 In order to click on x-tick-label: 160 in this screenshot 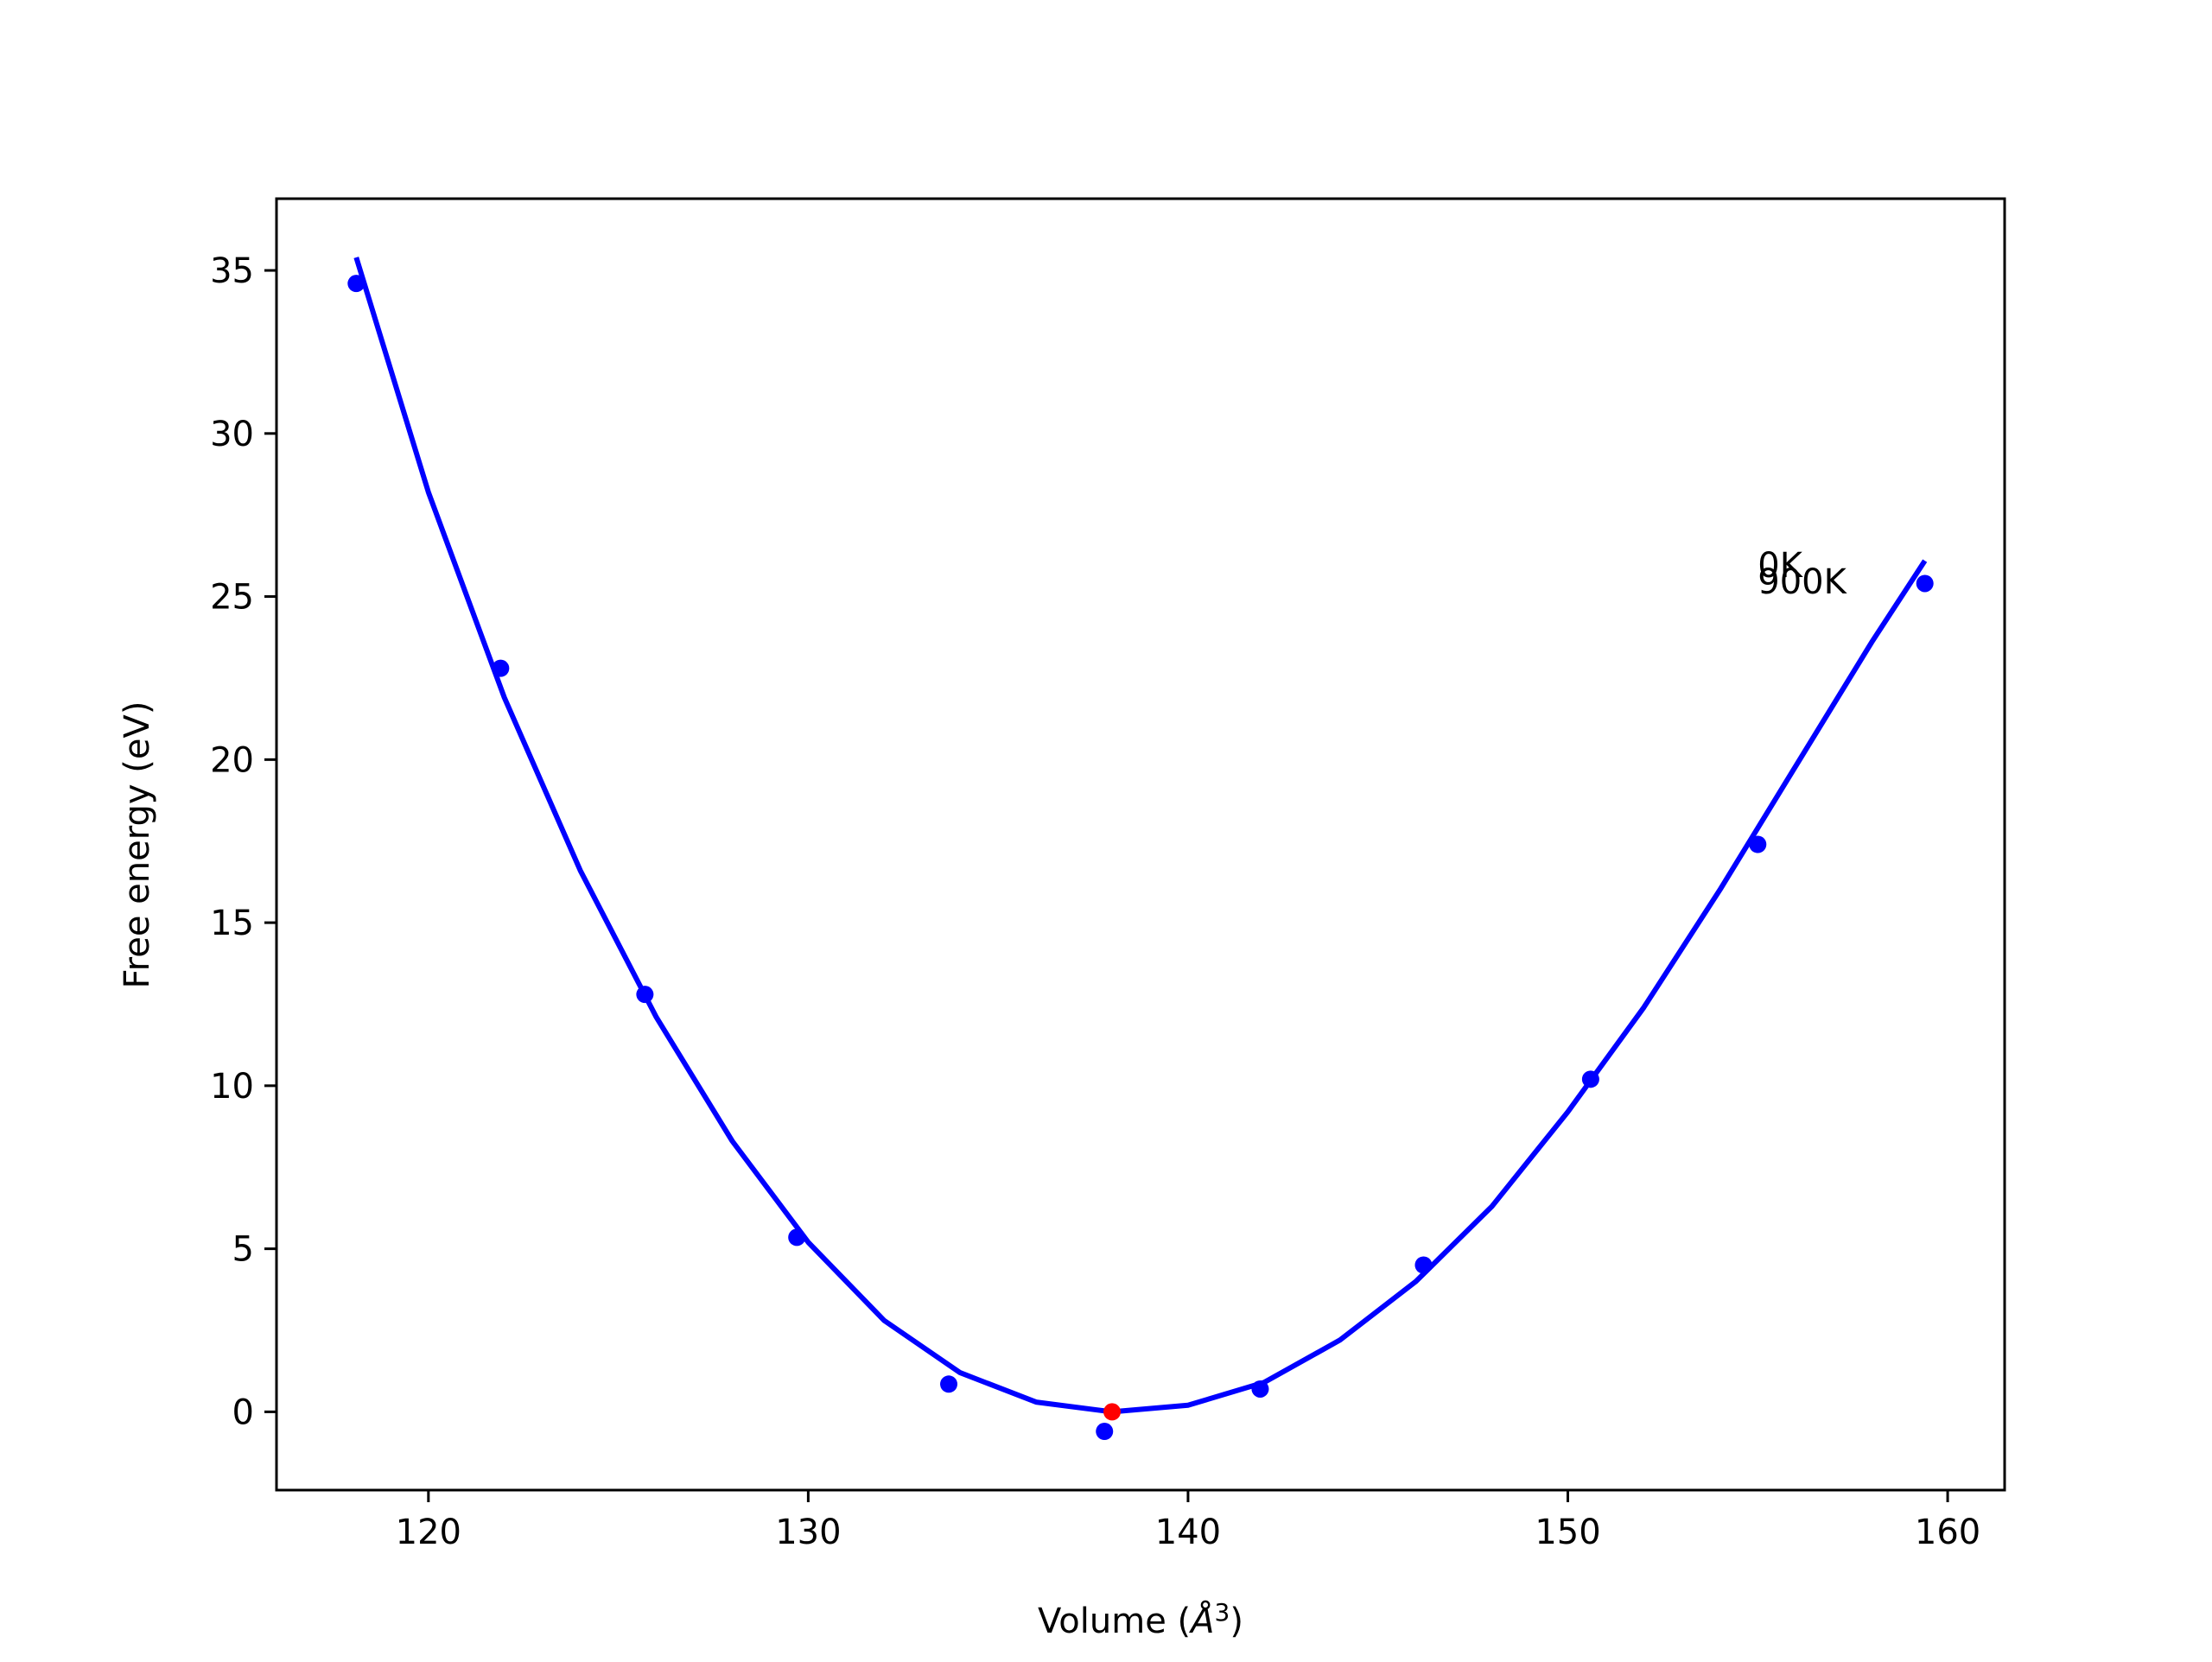, I will do `click(1947, 1532)`.